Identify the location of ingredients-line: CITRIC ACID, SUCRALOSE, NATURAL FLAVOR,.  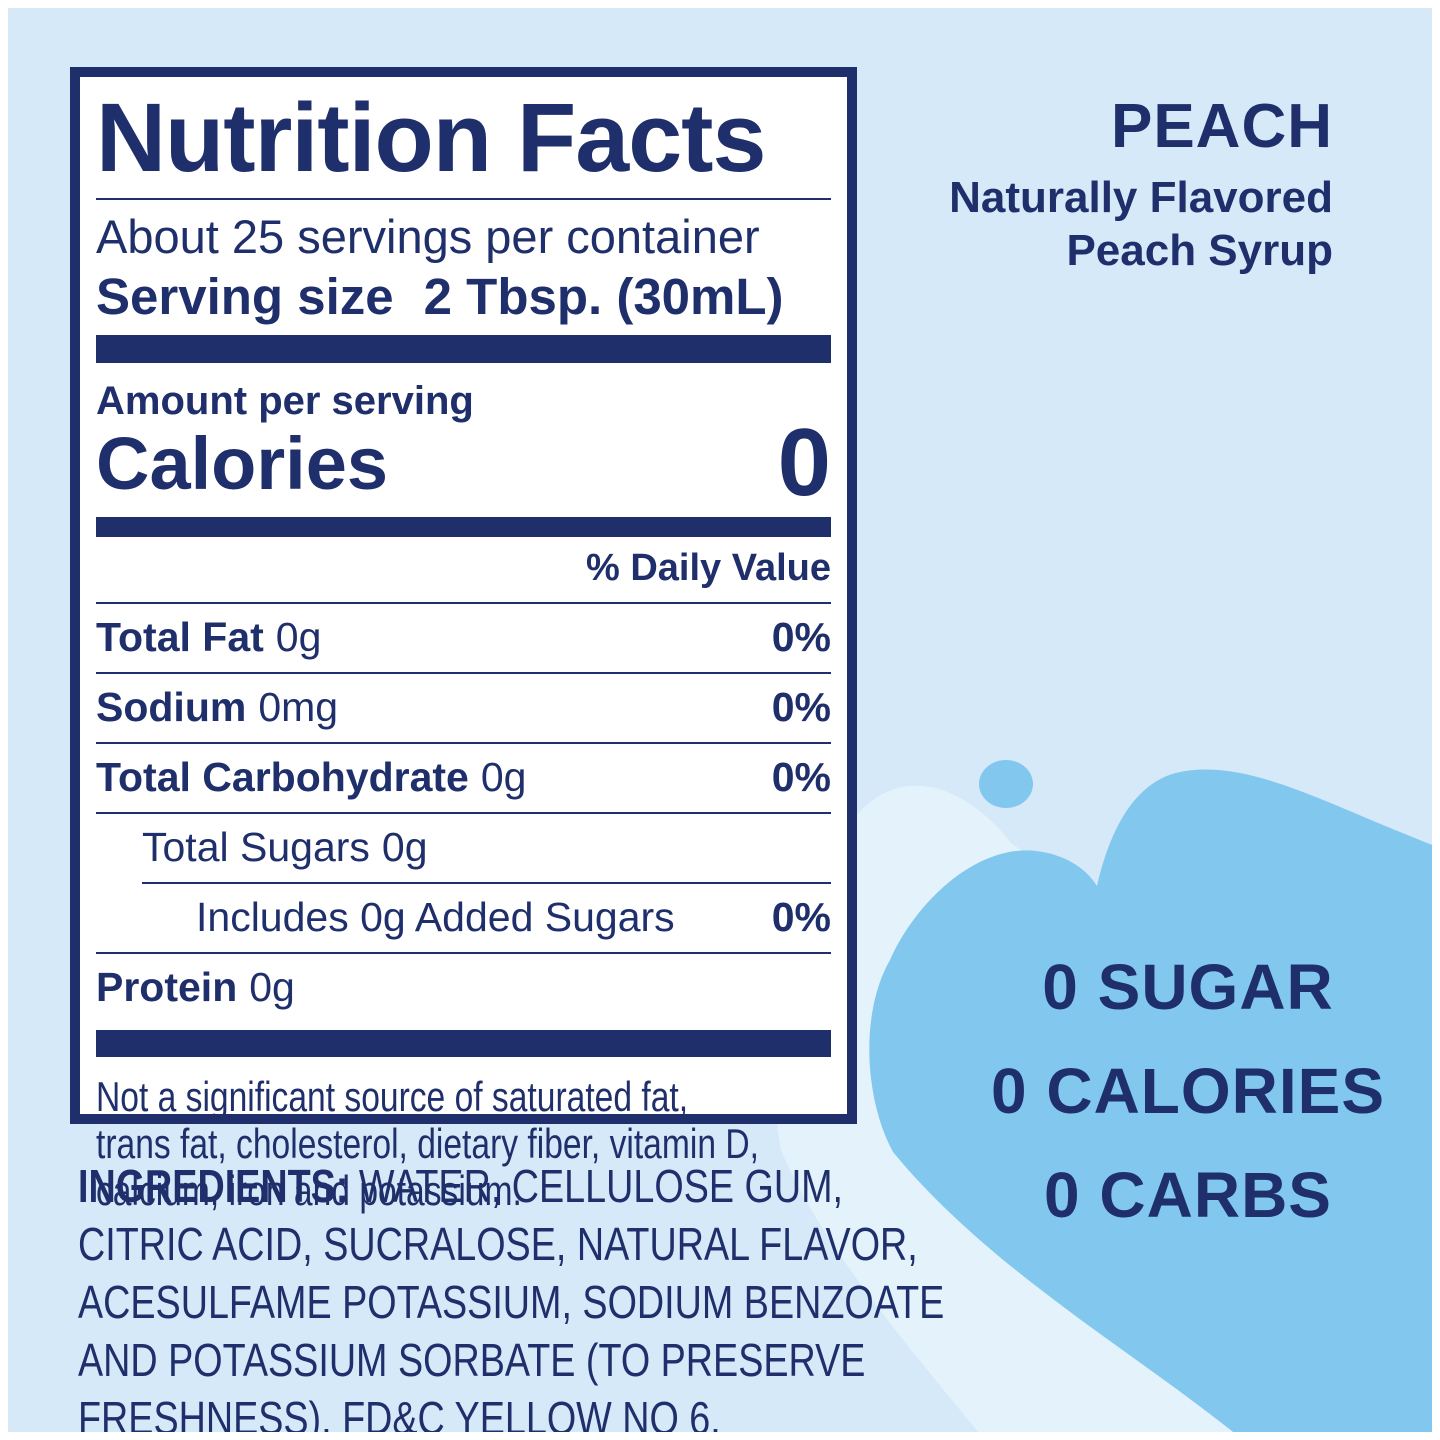
(498, 1243).